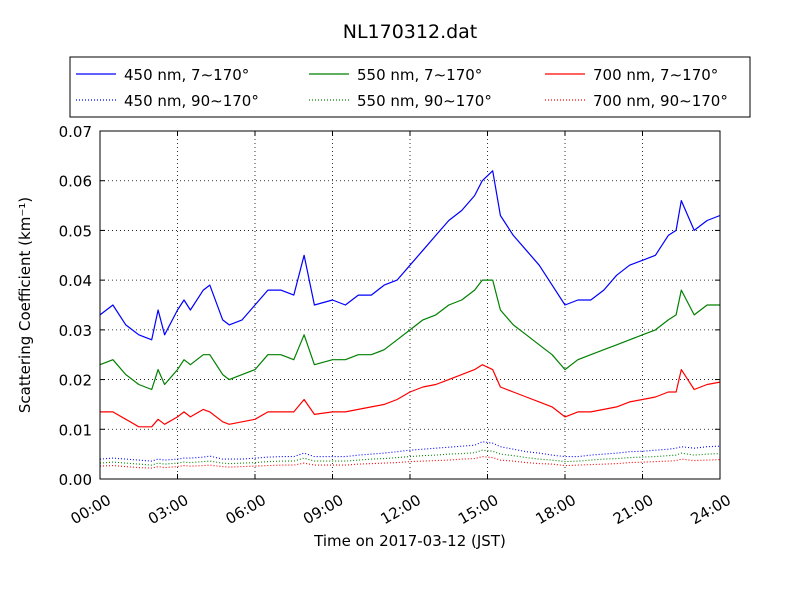  I want to click on legend-label: 550 nm, 7∼170°, so click(419, 75).